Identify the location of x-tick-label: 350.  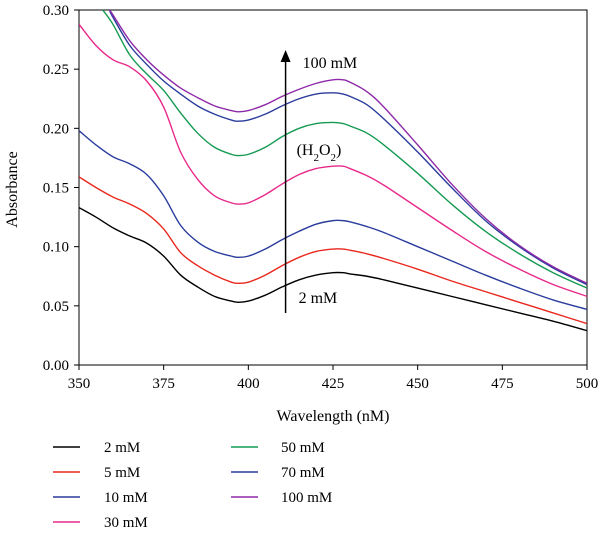
(79, 384).